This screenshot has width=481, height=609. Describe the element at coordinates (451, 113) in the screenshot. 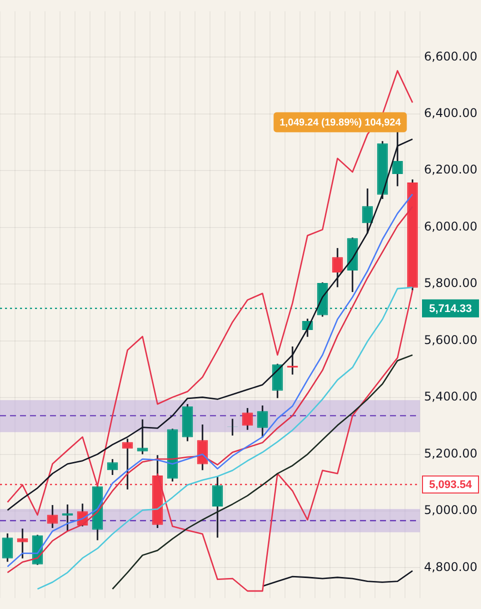

I see `y-tick-label: 6,400.00` at that location.